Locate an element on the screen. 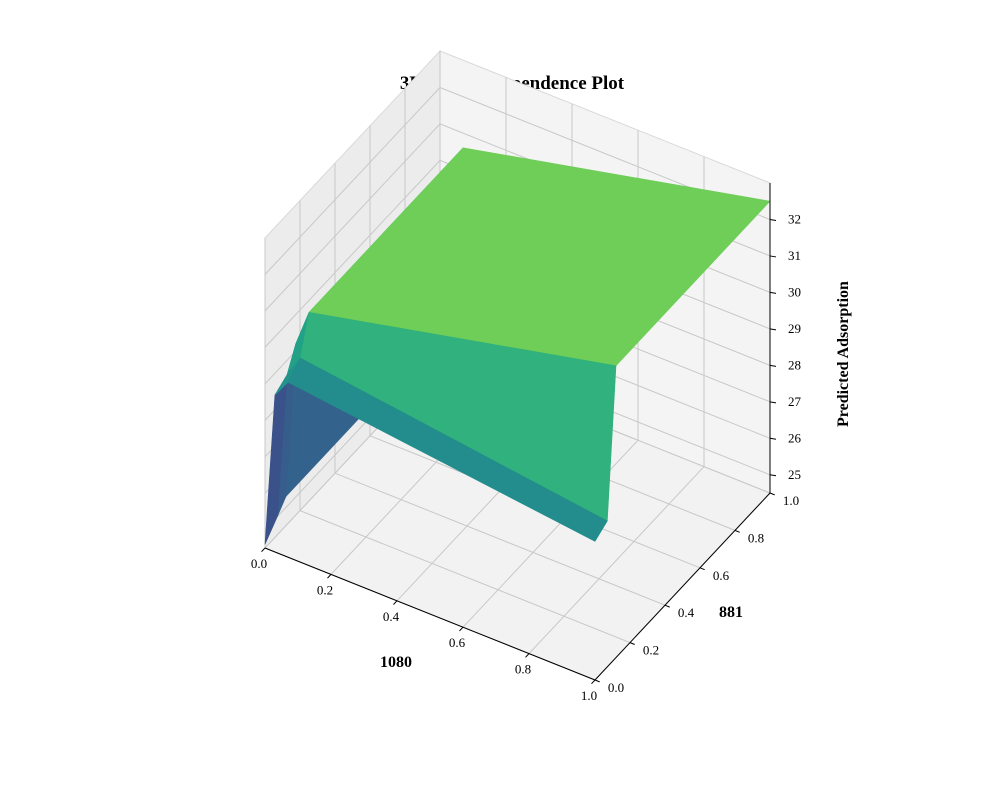  x-tick-label: 0.6 is located at coordinates (457, 642).